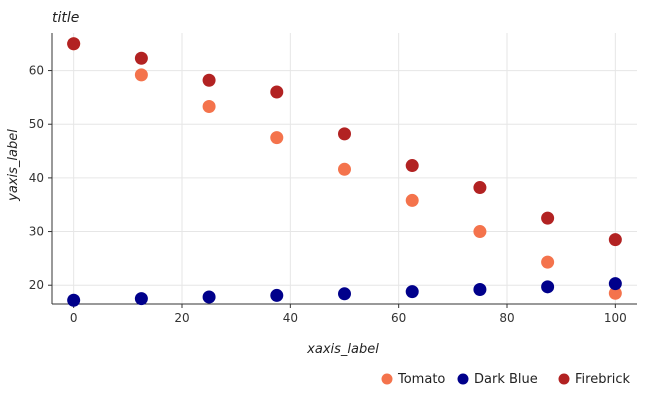 The height and width of the screenshot is (400, 645). Describe the element at coordinates (290, 318) in the screenshot. I see `x-tick-label: 40` at that location.